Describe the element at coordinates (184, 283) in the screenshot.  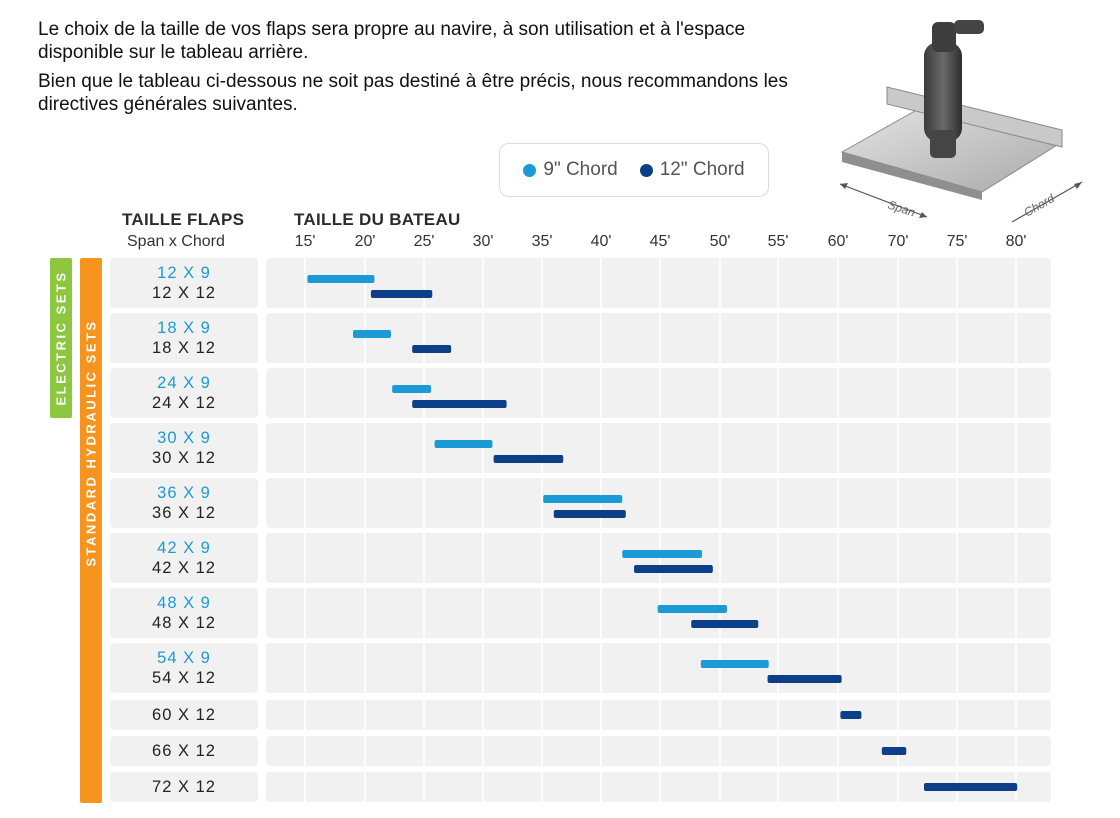
I see `flap-size-cell: 12 X 9 12 X 12` at that location.